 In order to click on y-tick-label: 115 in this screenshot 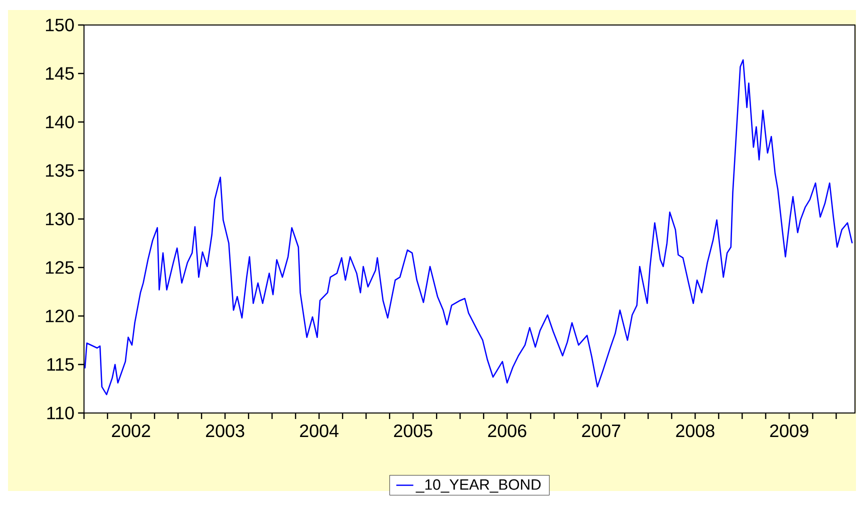, I will do `click(60, 364)`.